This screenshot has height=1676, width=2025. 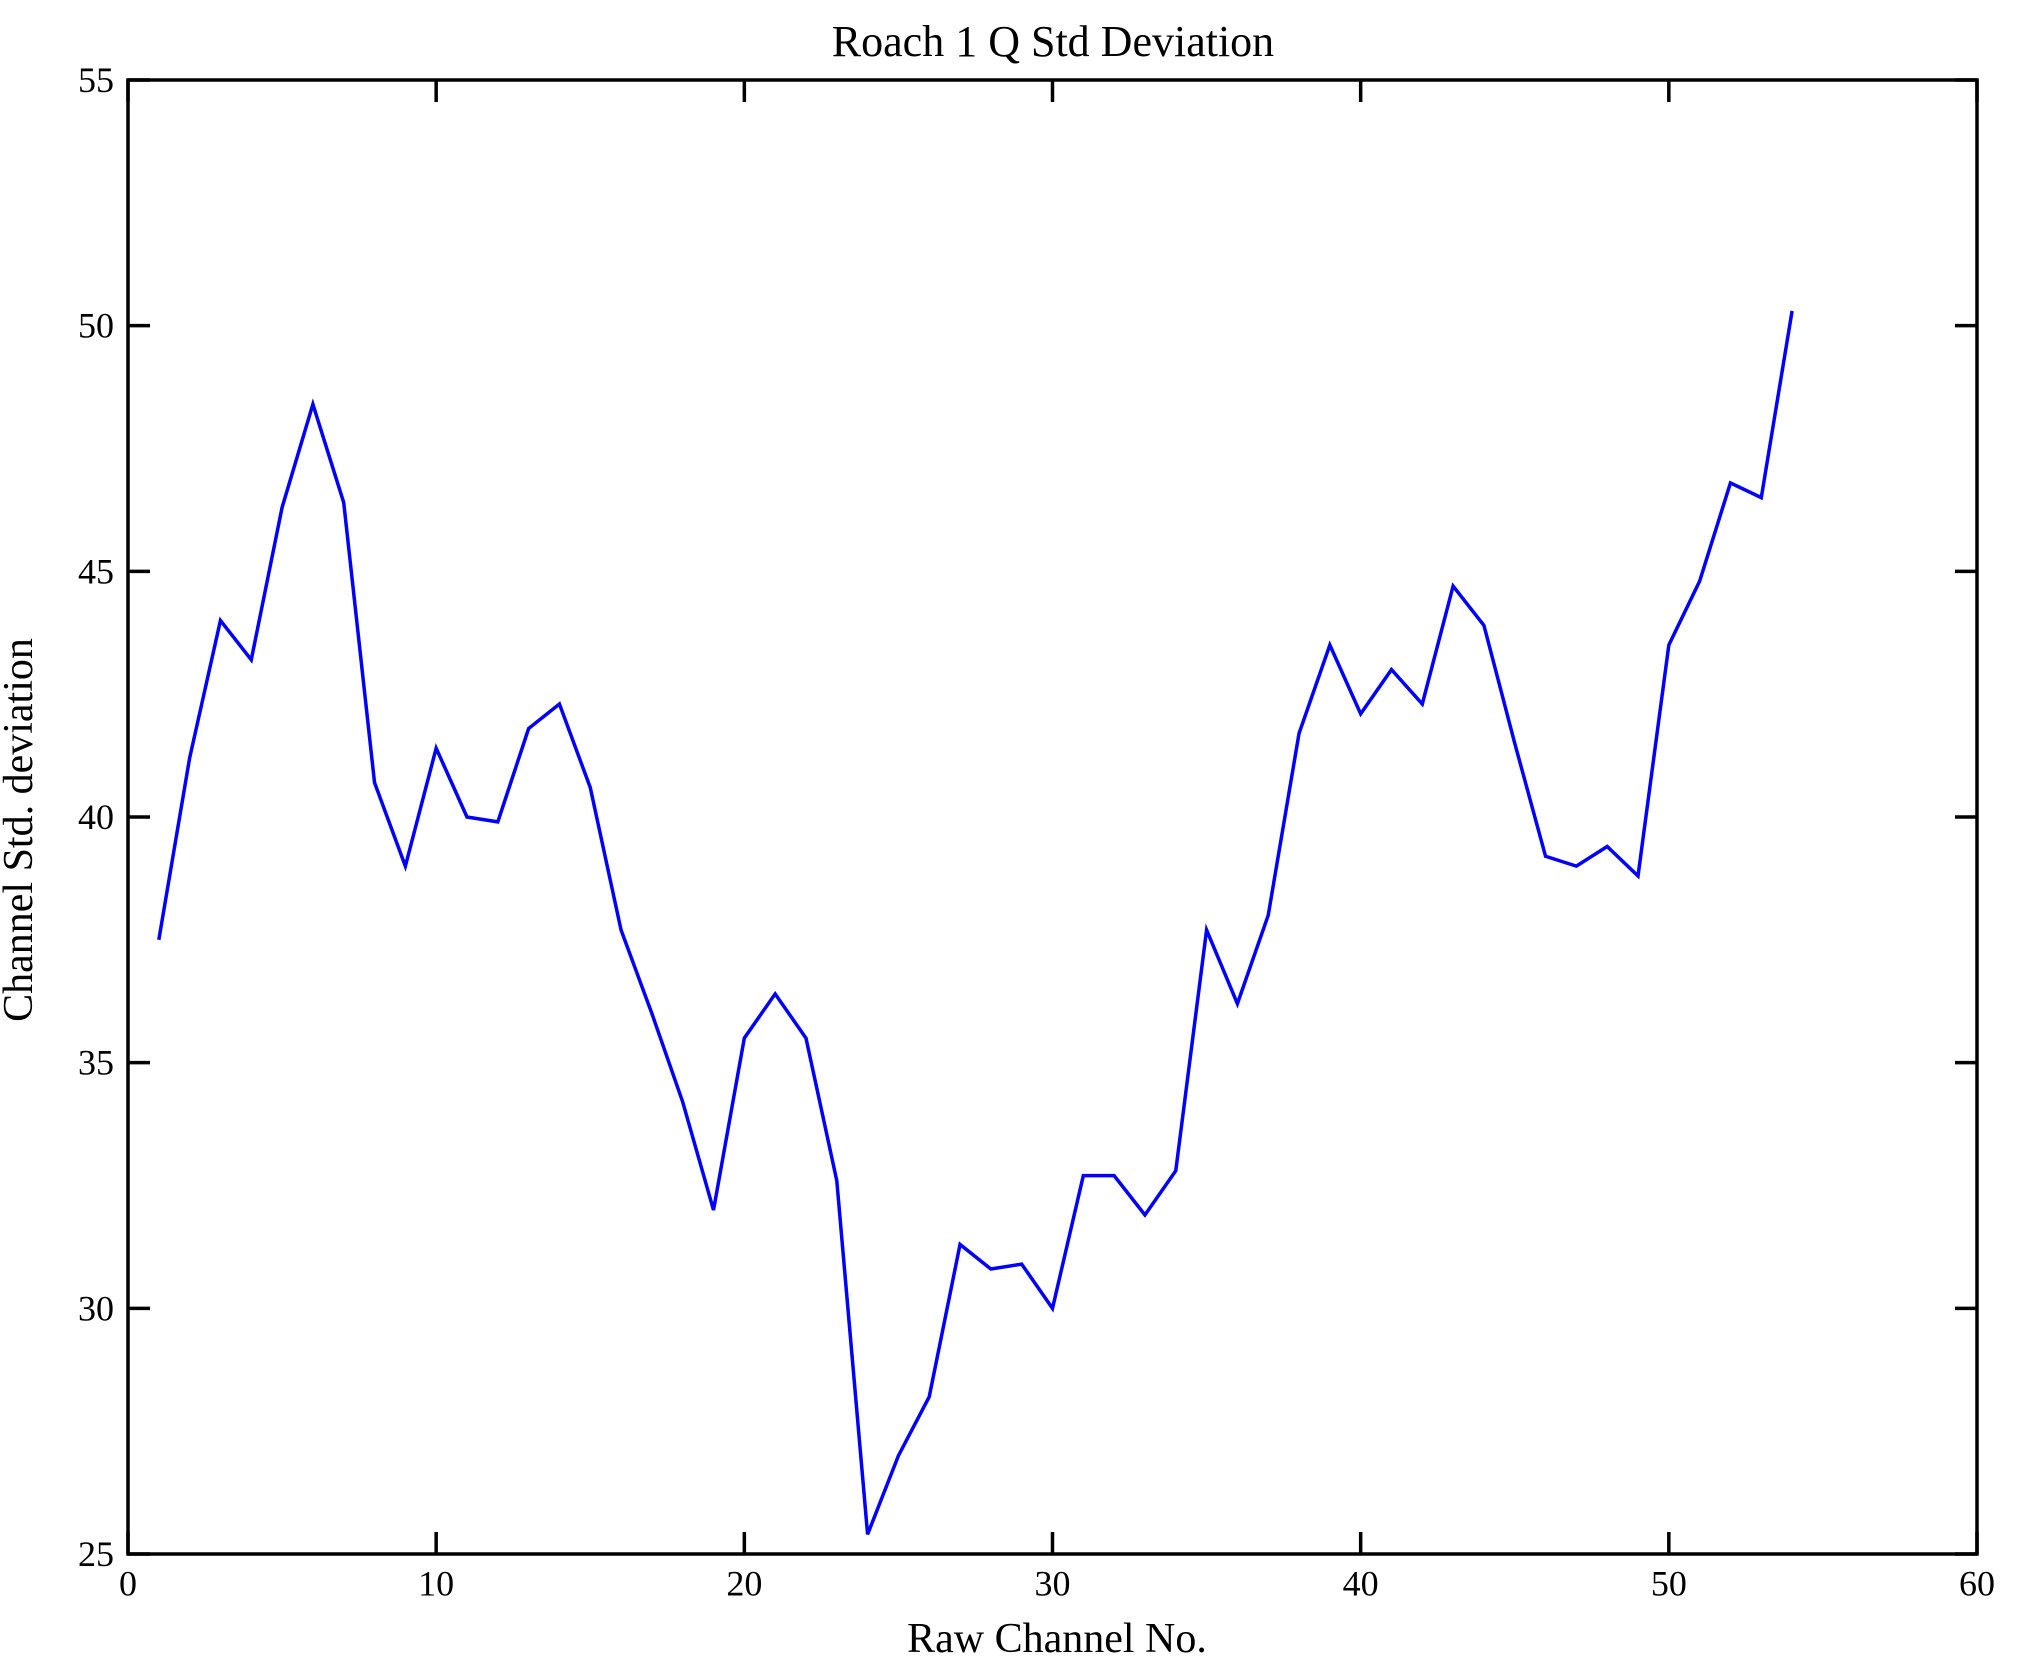 What do you see at coordinates (1053, 41) in the screenshot?
I see `chart-title: Roach 1 Q Std Deviation` at bounding box center [1053, 41].